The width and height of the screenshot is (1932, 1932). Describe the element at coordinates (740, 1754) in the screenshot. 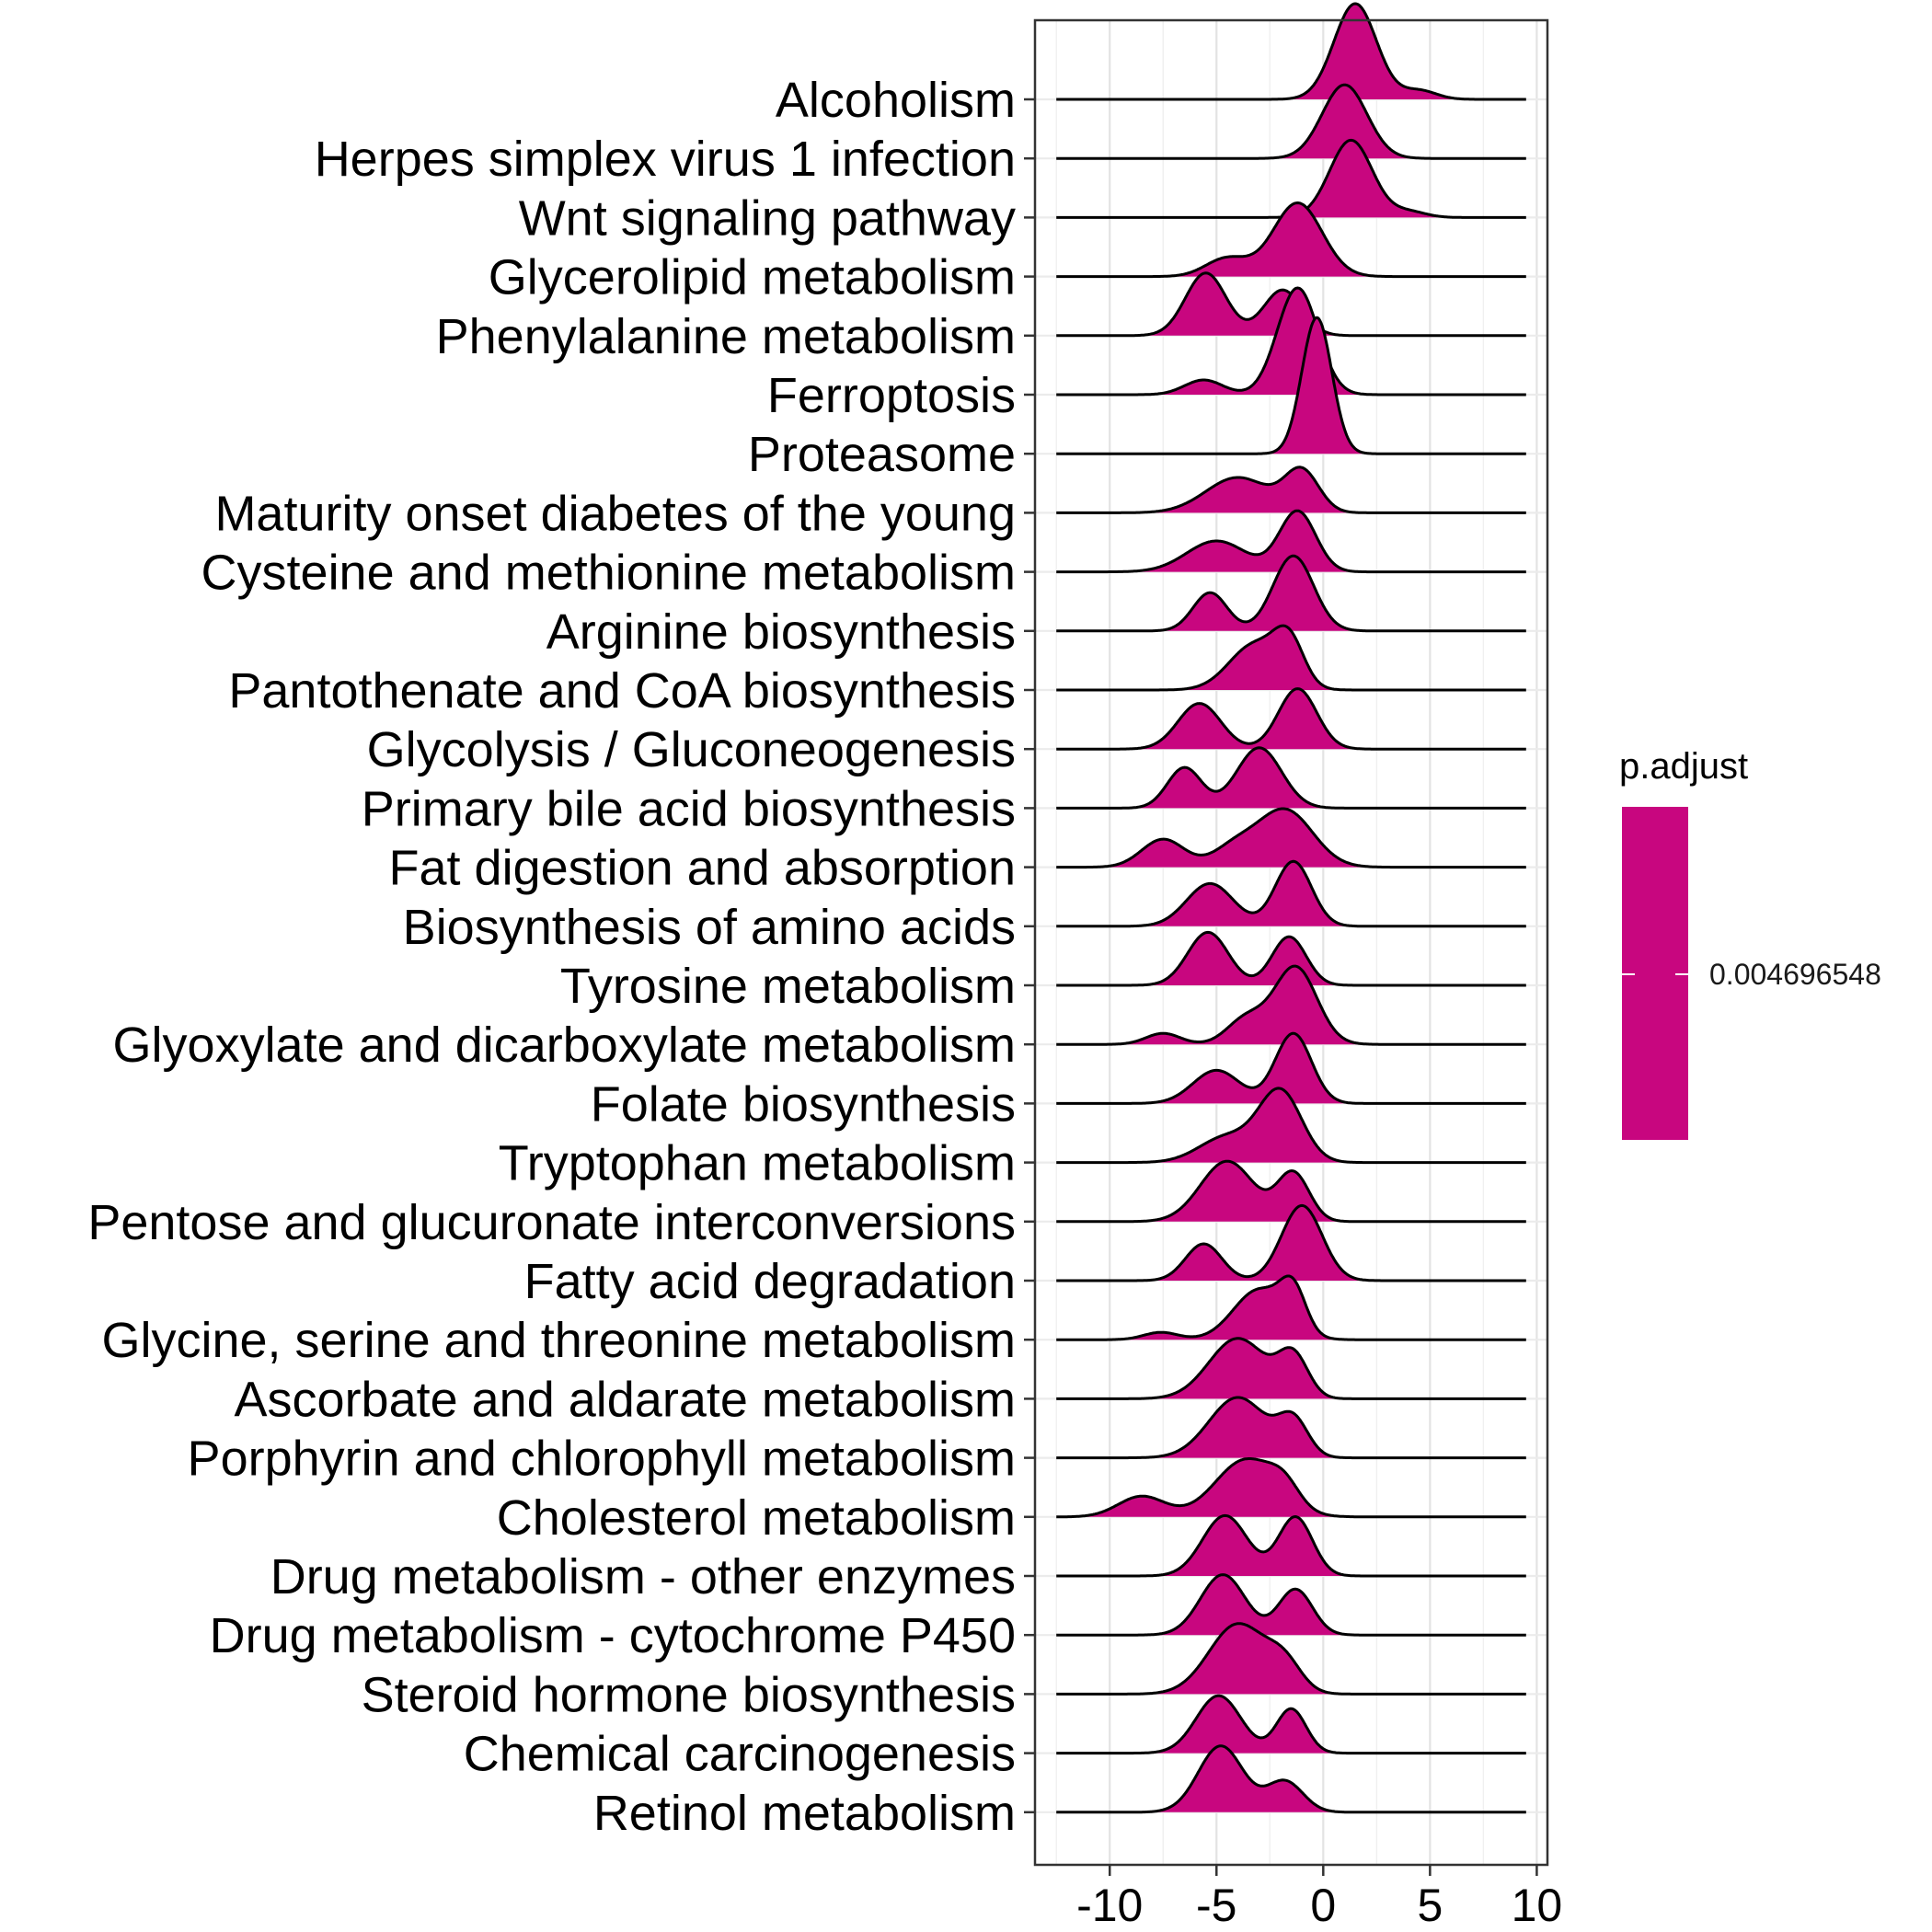

I see `y-tick-label: Chemical carcinogenesis` at that location.